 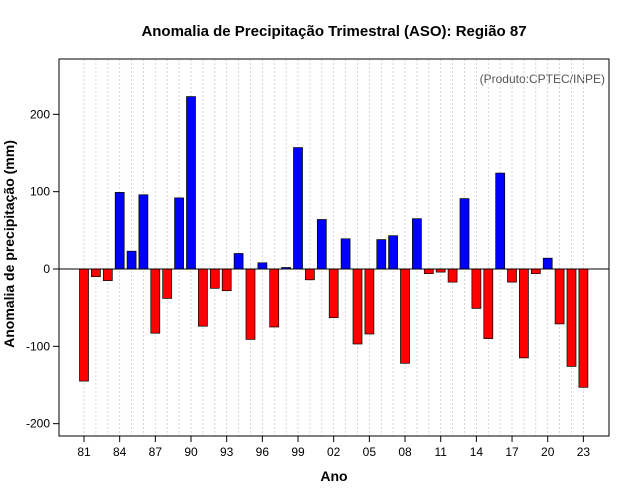 I want to click on bar-1983, so click(x=107, y=274).